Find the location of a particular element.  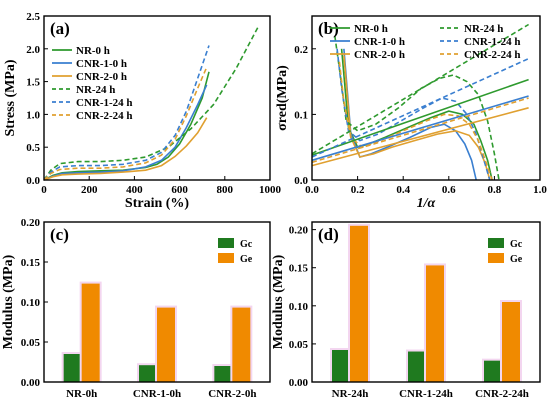

x-tick-label: CNR-1-0h is located at coordinates (157, 394).